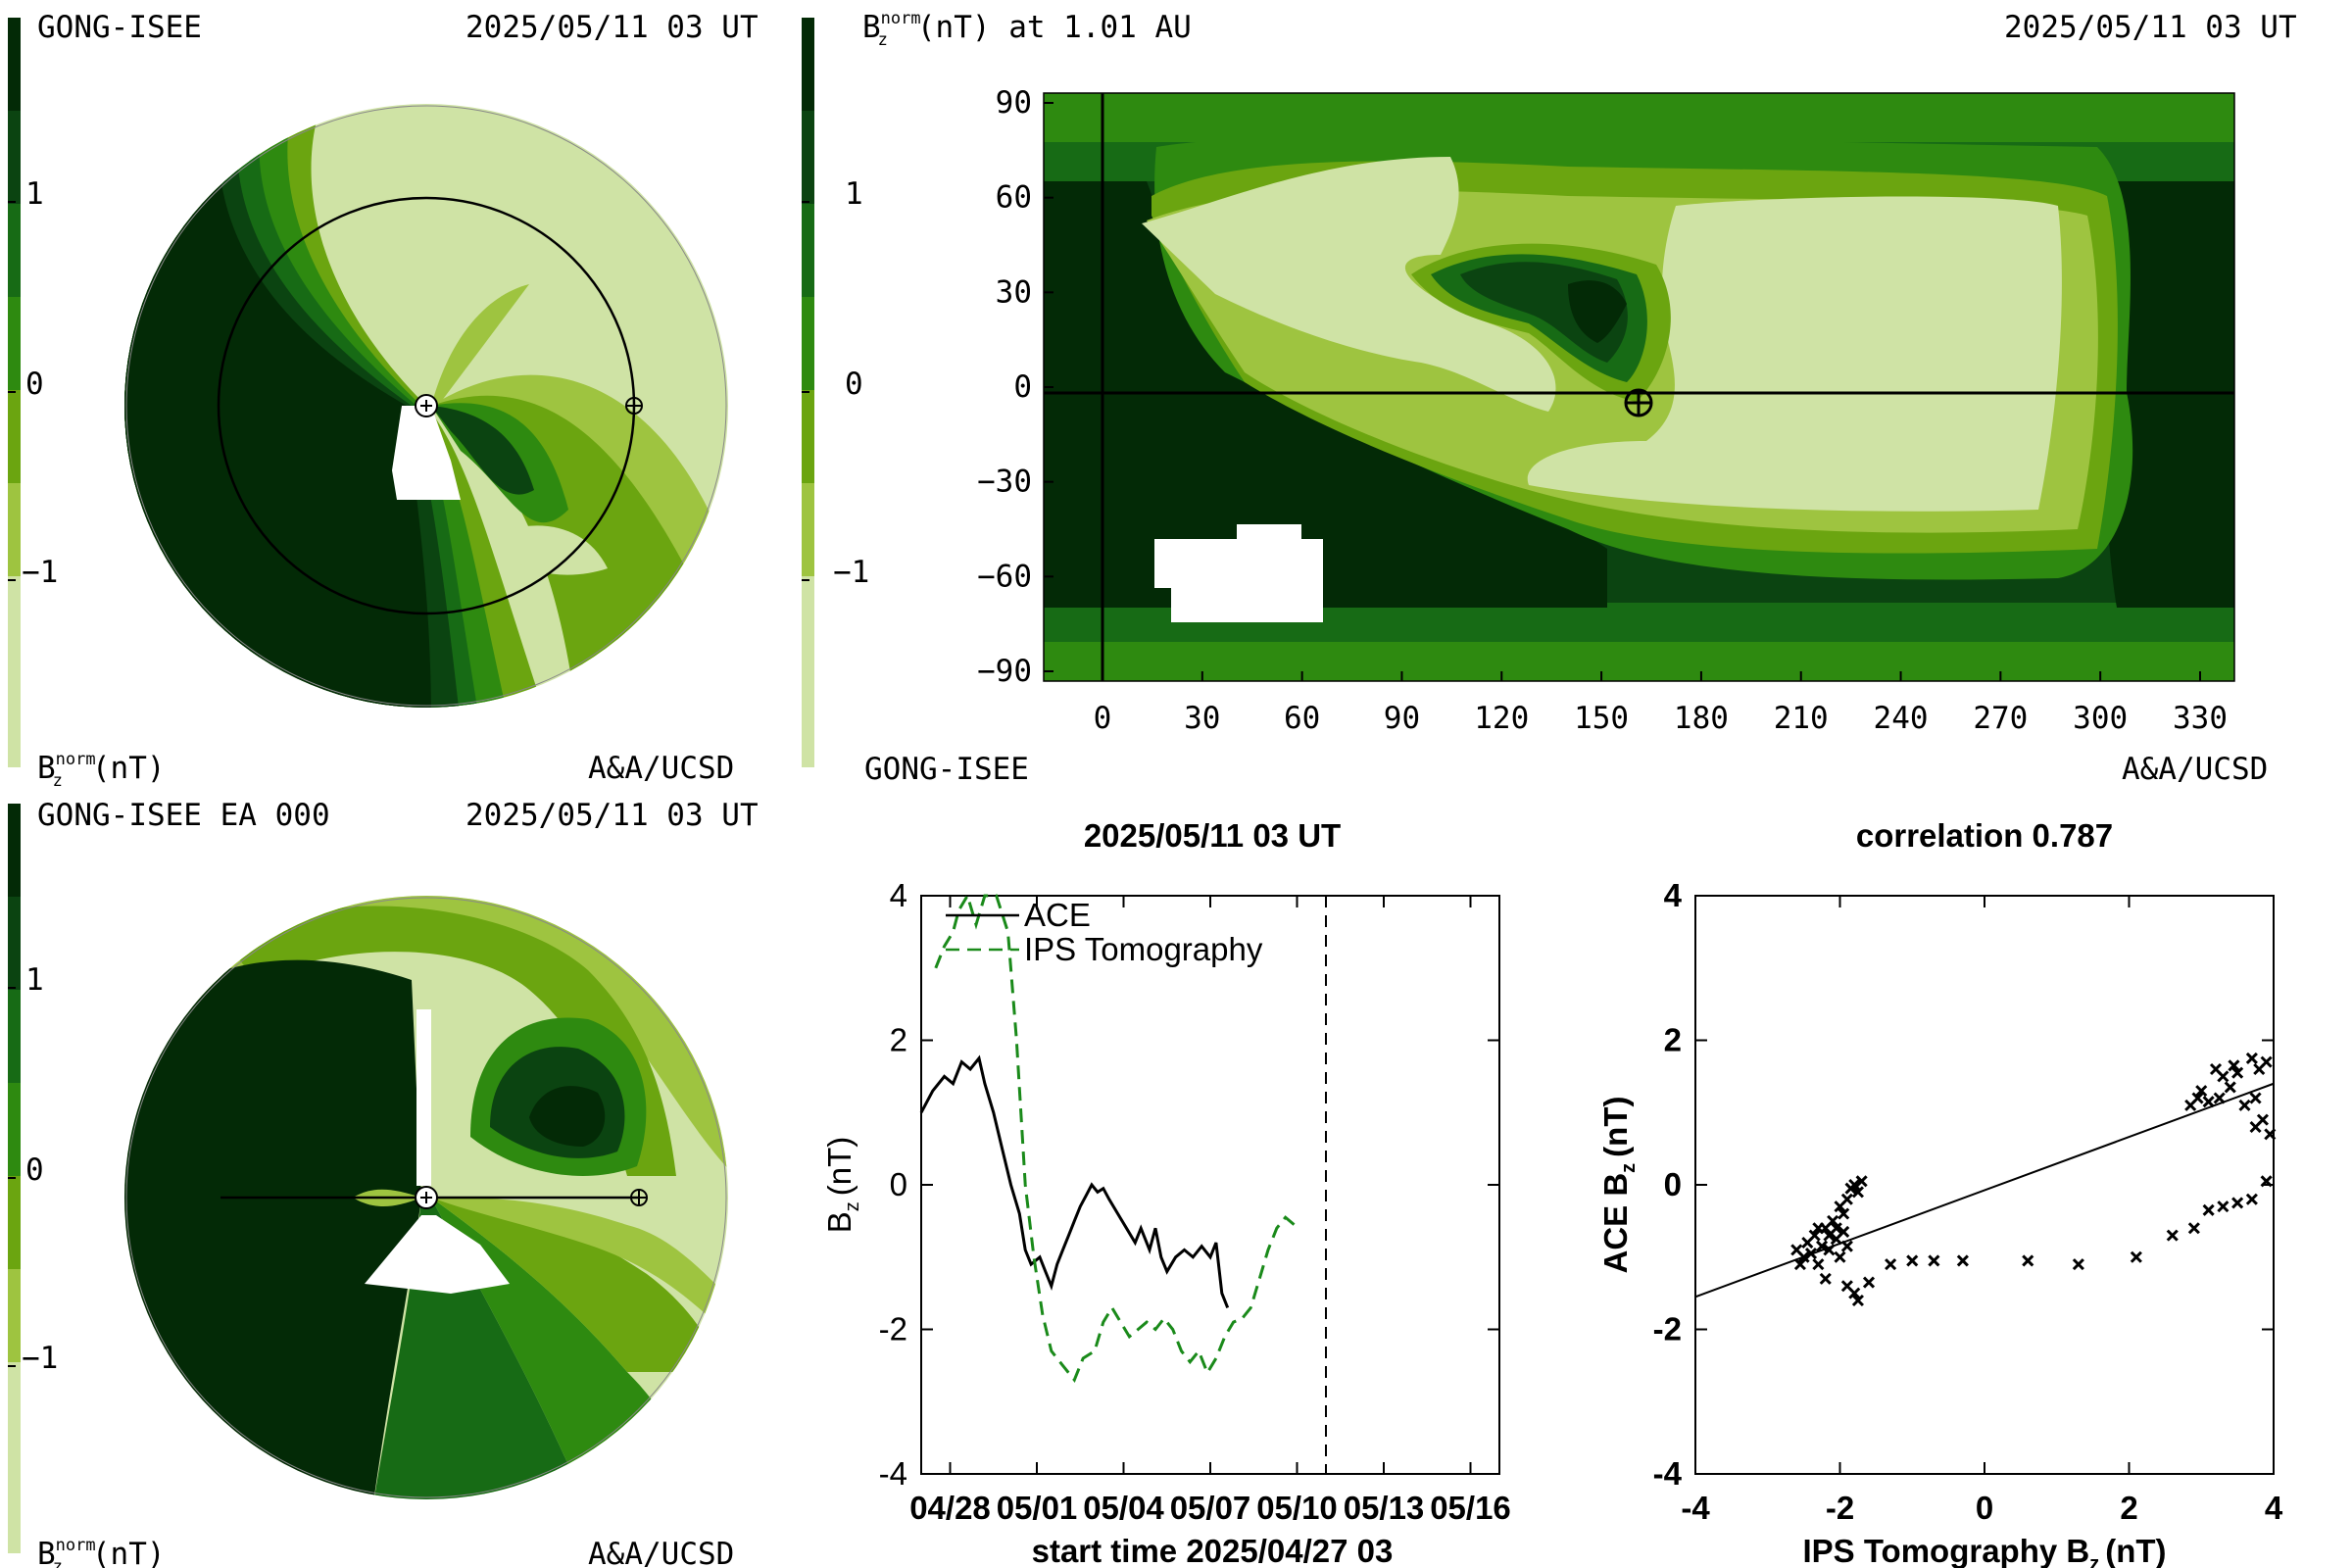 The image size is (2352, 1568). I want to click on map-x-tick-label: 120, so click(1501, 718).